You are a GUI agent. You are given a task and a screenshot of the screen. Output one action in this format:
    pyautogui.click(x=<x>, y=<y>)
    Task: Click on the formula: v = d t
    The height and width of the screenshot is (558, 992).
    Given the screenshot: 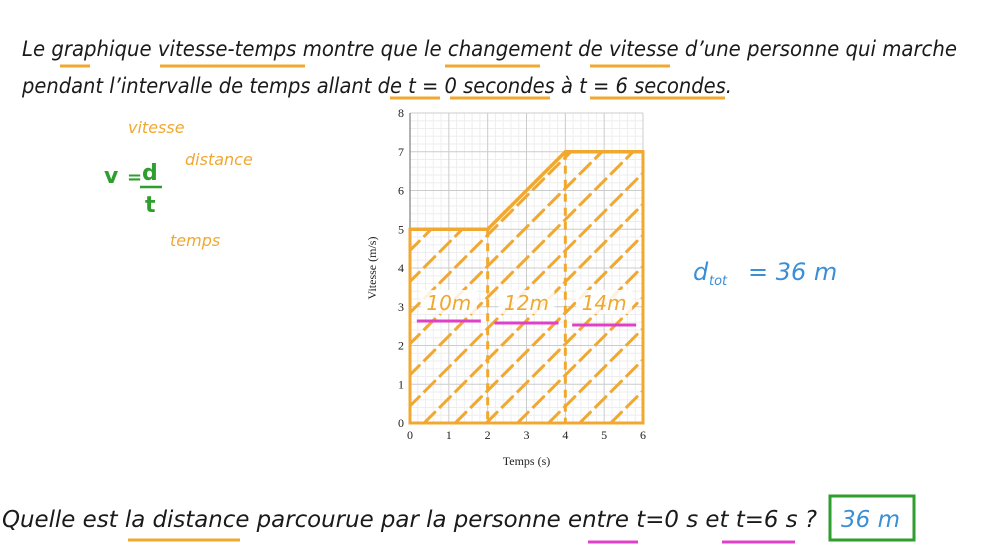 What is the action you would take?
    pyautogui.click(x=133, y=189)
    